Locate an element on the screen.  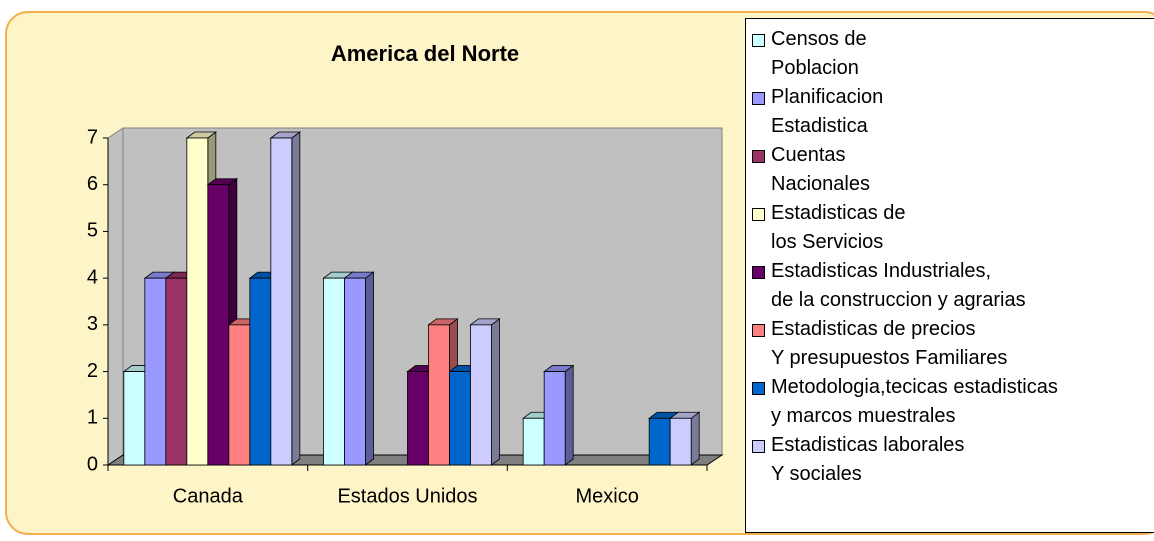
legend-entry: Cuentas Nacionales is located at coordinates (953, 170).